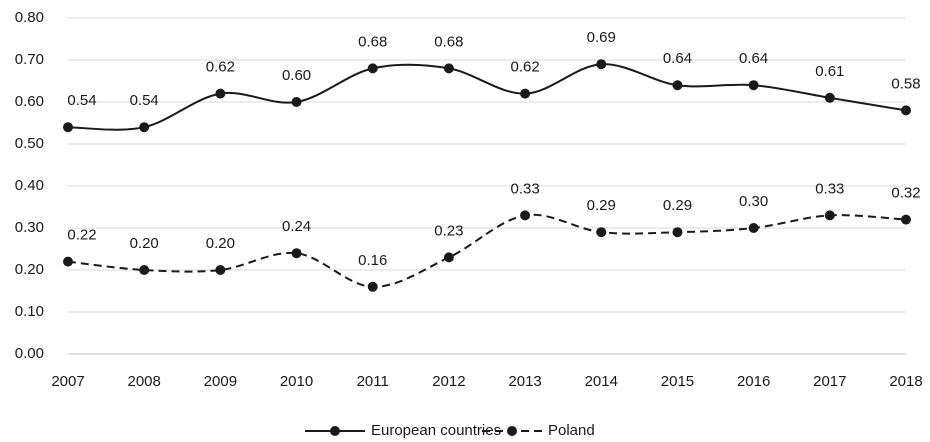  Describe the element at coordinates (448, 381) in the screenshot. I see `x-tick-label: 2012` at that location.